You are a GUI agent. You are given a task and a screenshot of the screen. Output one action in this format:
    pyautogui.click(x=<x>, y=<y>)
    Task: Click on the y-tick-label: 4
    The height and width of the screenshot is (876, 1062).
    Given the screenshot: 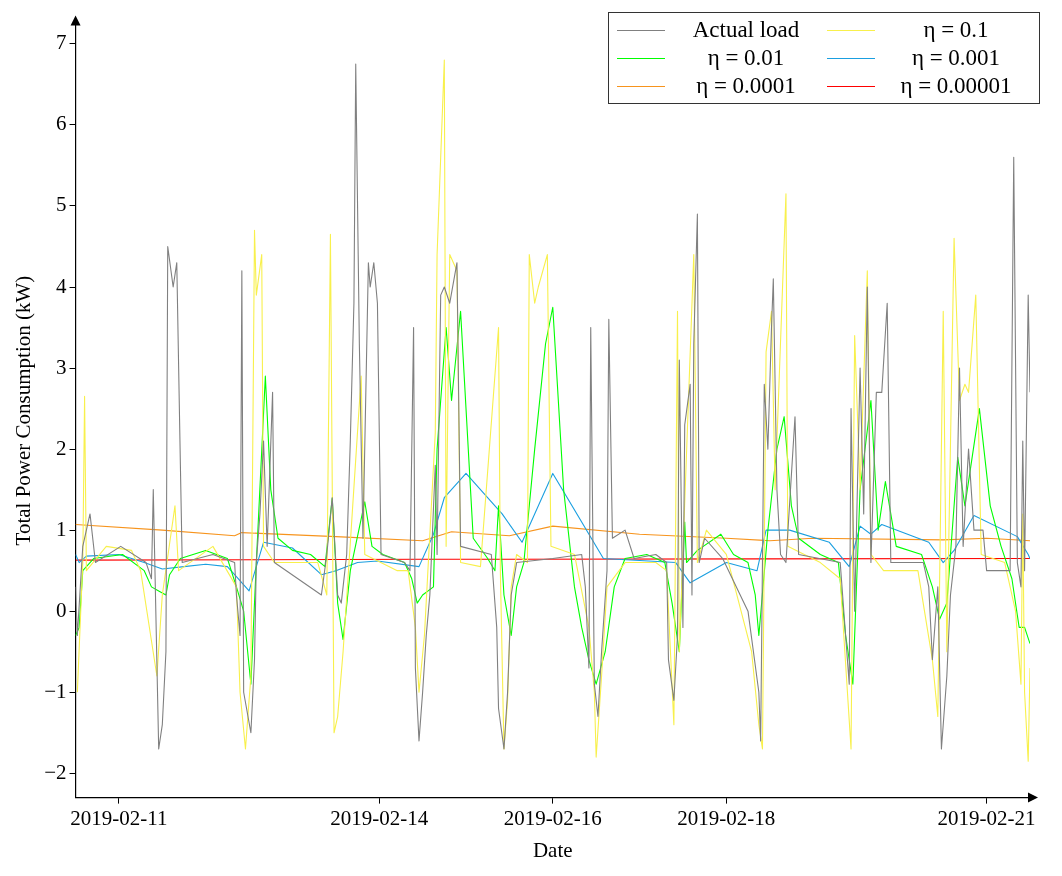 What is the action you would take?
    pyautogui.click(x=62, y=285)
    